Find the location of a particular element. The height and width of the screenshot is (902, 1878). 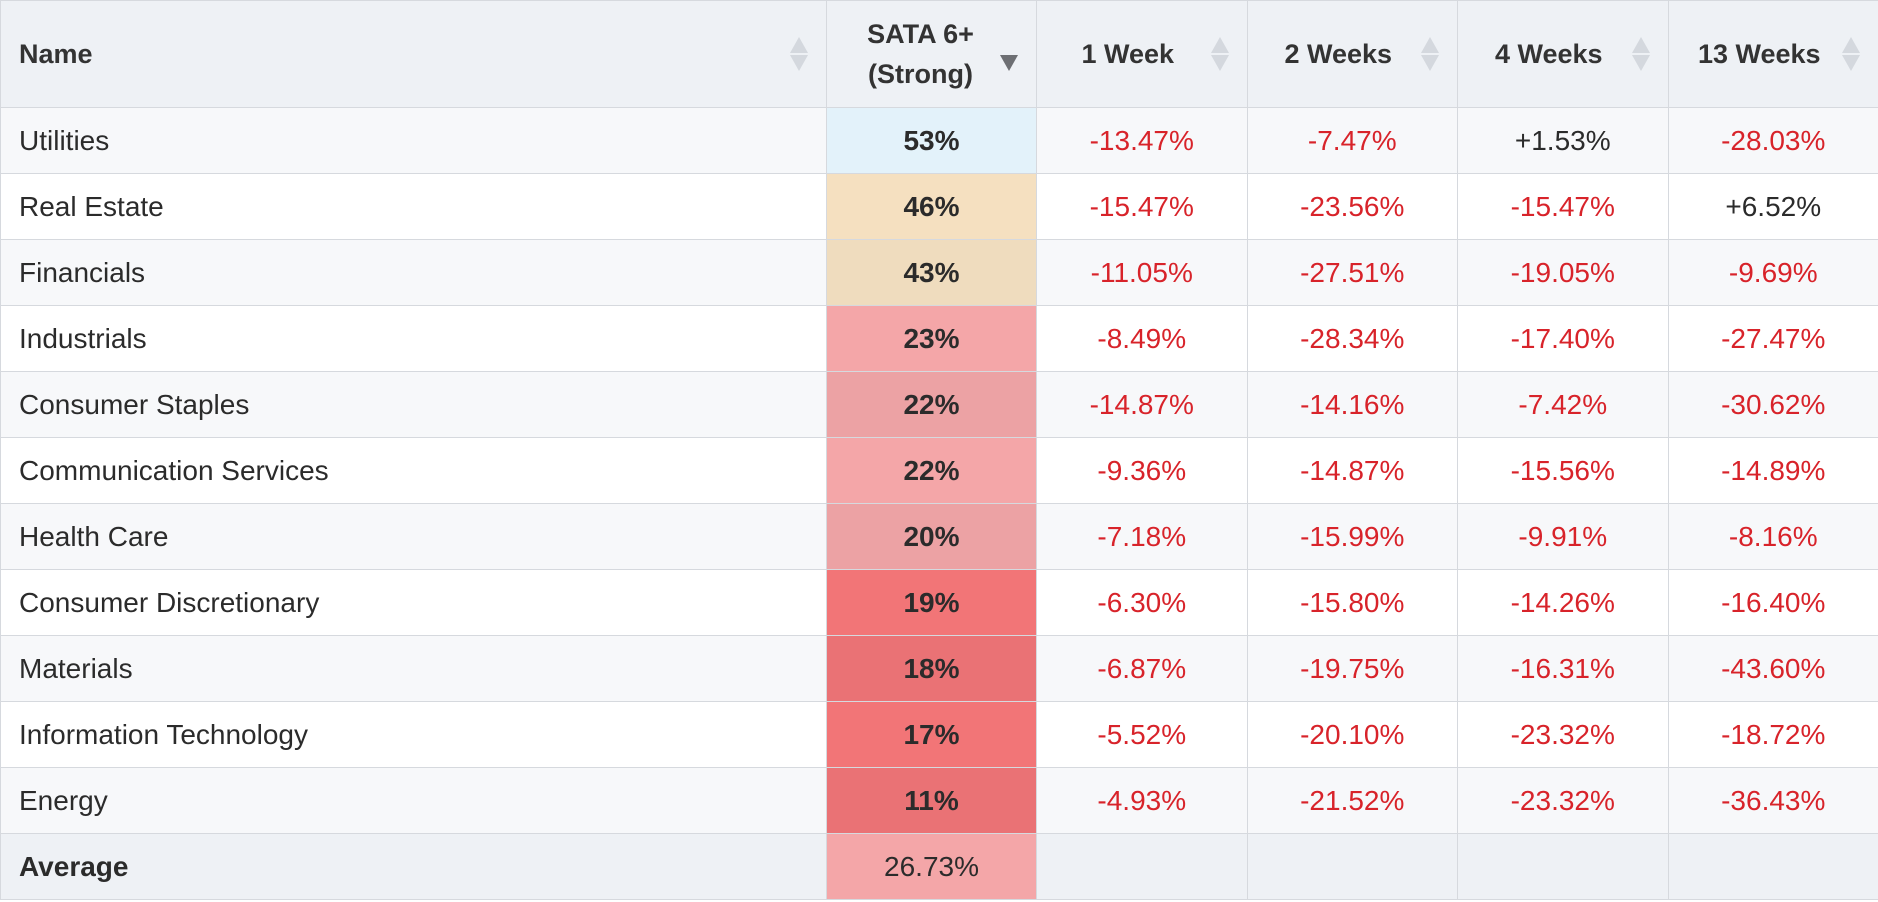

change-1-week: -14.87% is located at coordinates (1142, 404).